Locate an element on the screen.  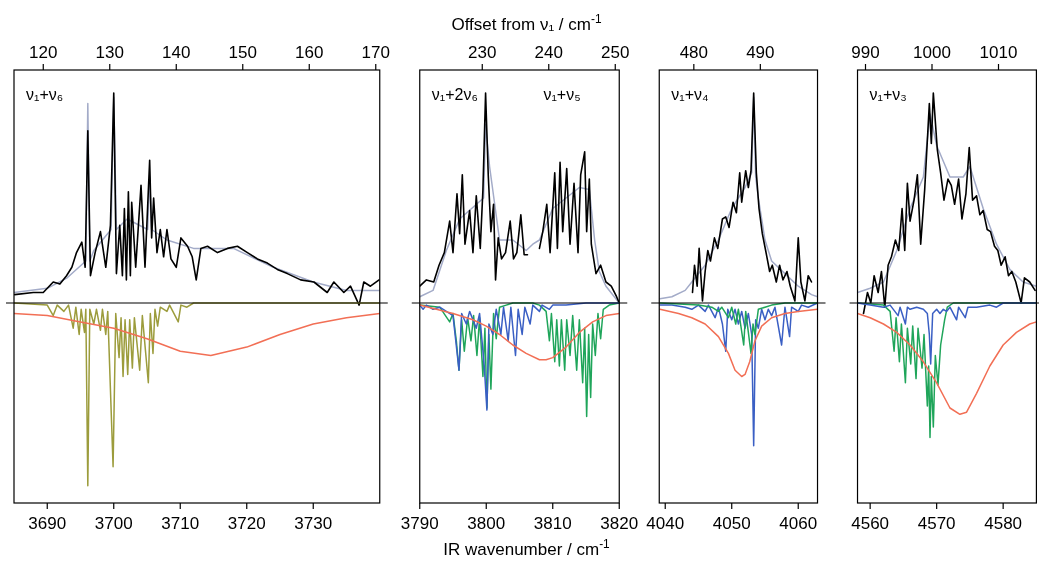
x-tick-label: 4050 is located at coordinates (731, 523).